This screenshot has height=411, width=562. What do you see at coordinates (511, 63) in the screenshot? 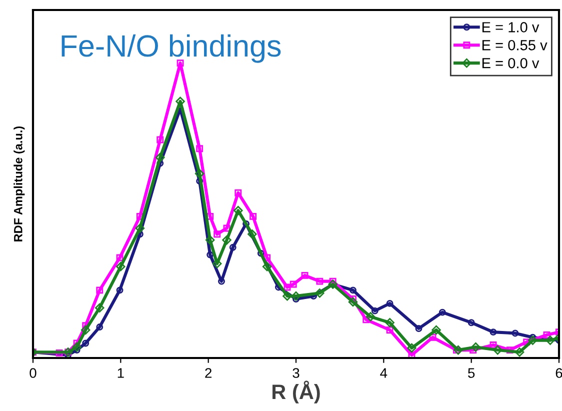
I see `legend-label: E = 0.0 v` at bounding box center [511, 63].